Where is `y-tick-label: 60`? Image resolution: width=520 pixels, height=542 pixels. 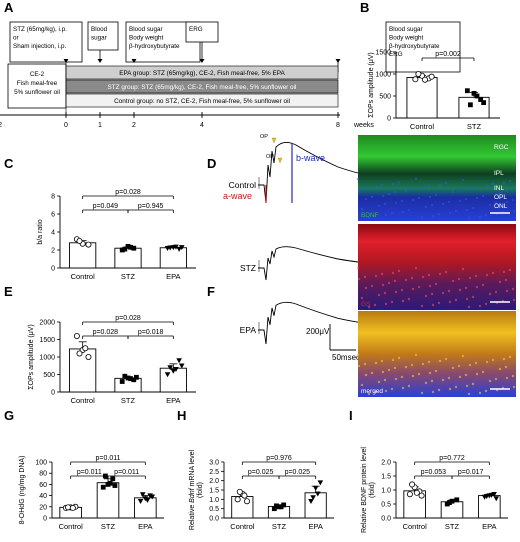 y-tick-label: 60 is located at coordinates (43, 485).